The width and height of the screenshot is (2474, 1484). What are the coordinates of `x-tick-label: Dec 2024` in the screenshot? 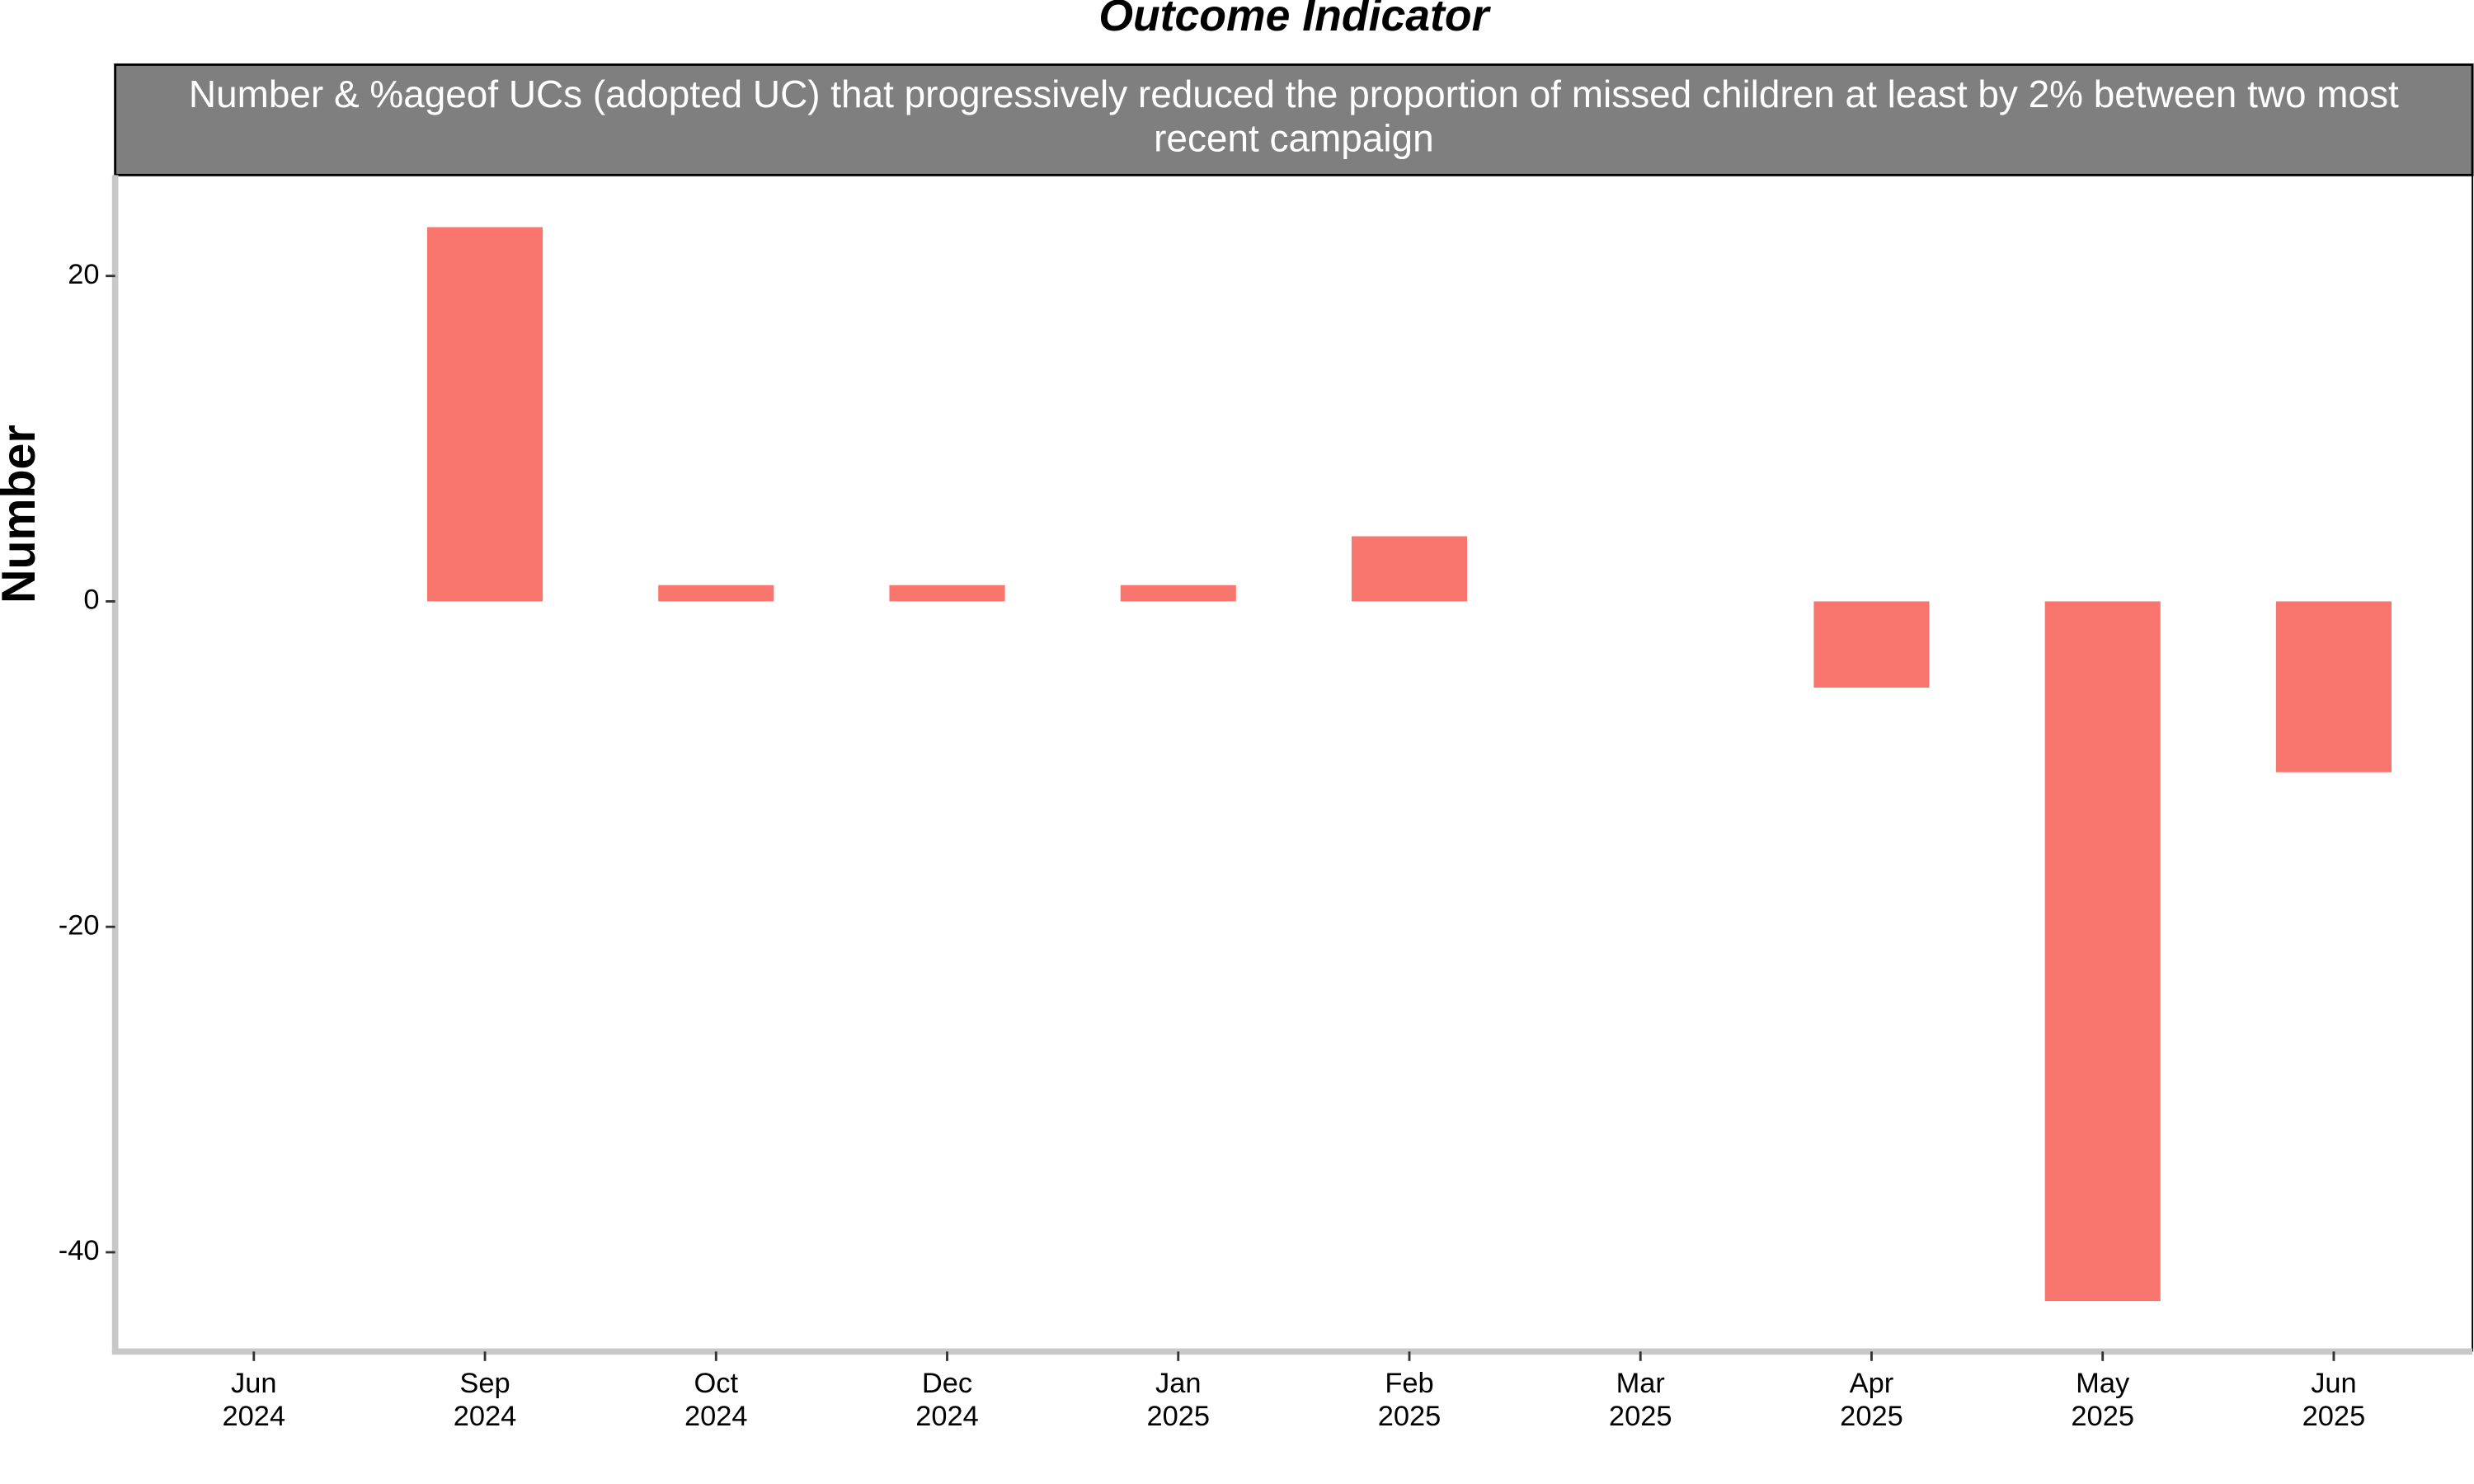 It's located at (947, 1400).